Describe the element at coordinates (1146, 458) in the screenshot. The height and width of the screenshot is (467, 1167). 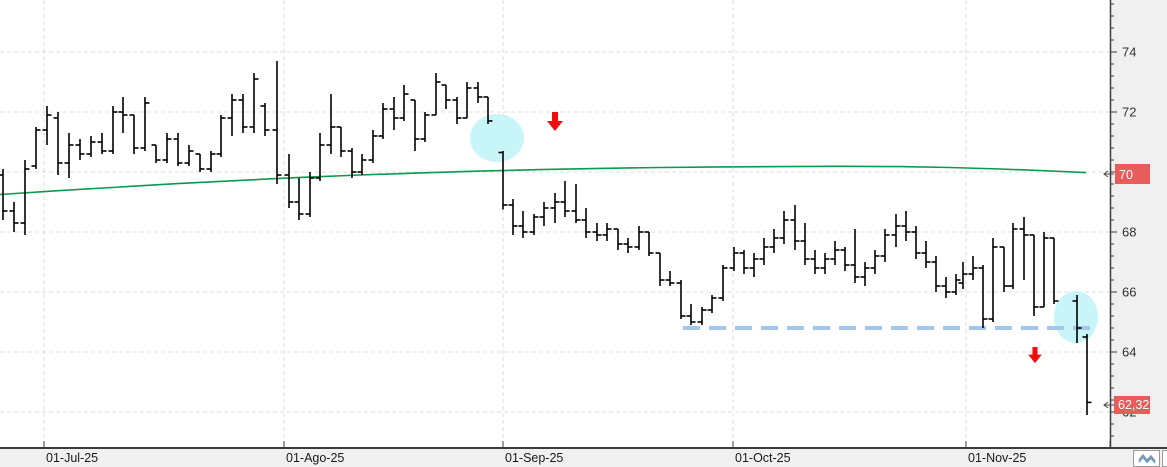
I see `chart-style-button` at that location.